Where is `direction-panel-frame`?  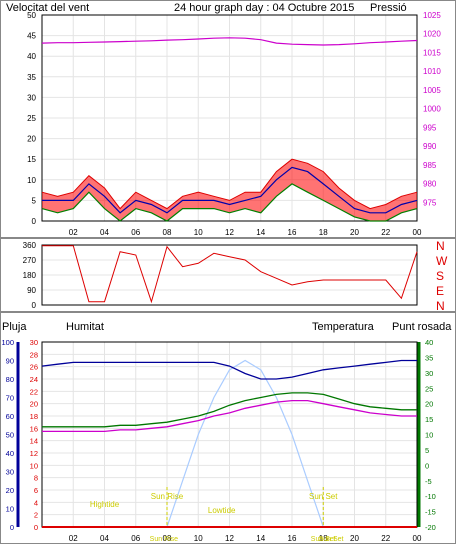
direction-panel-frame is located at coordinates (228, 275).